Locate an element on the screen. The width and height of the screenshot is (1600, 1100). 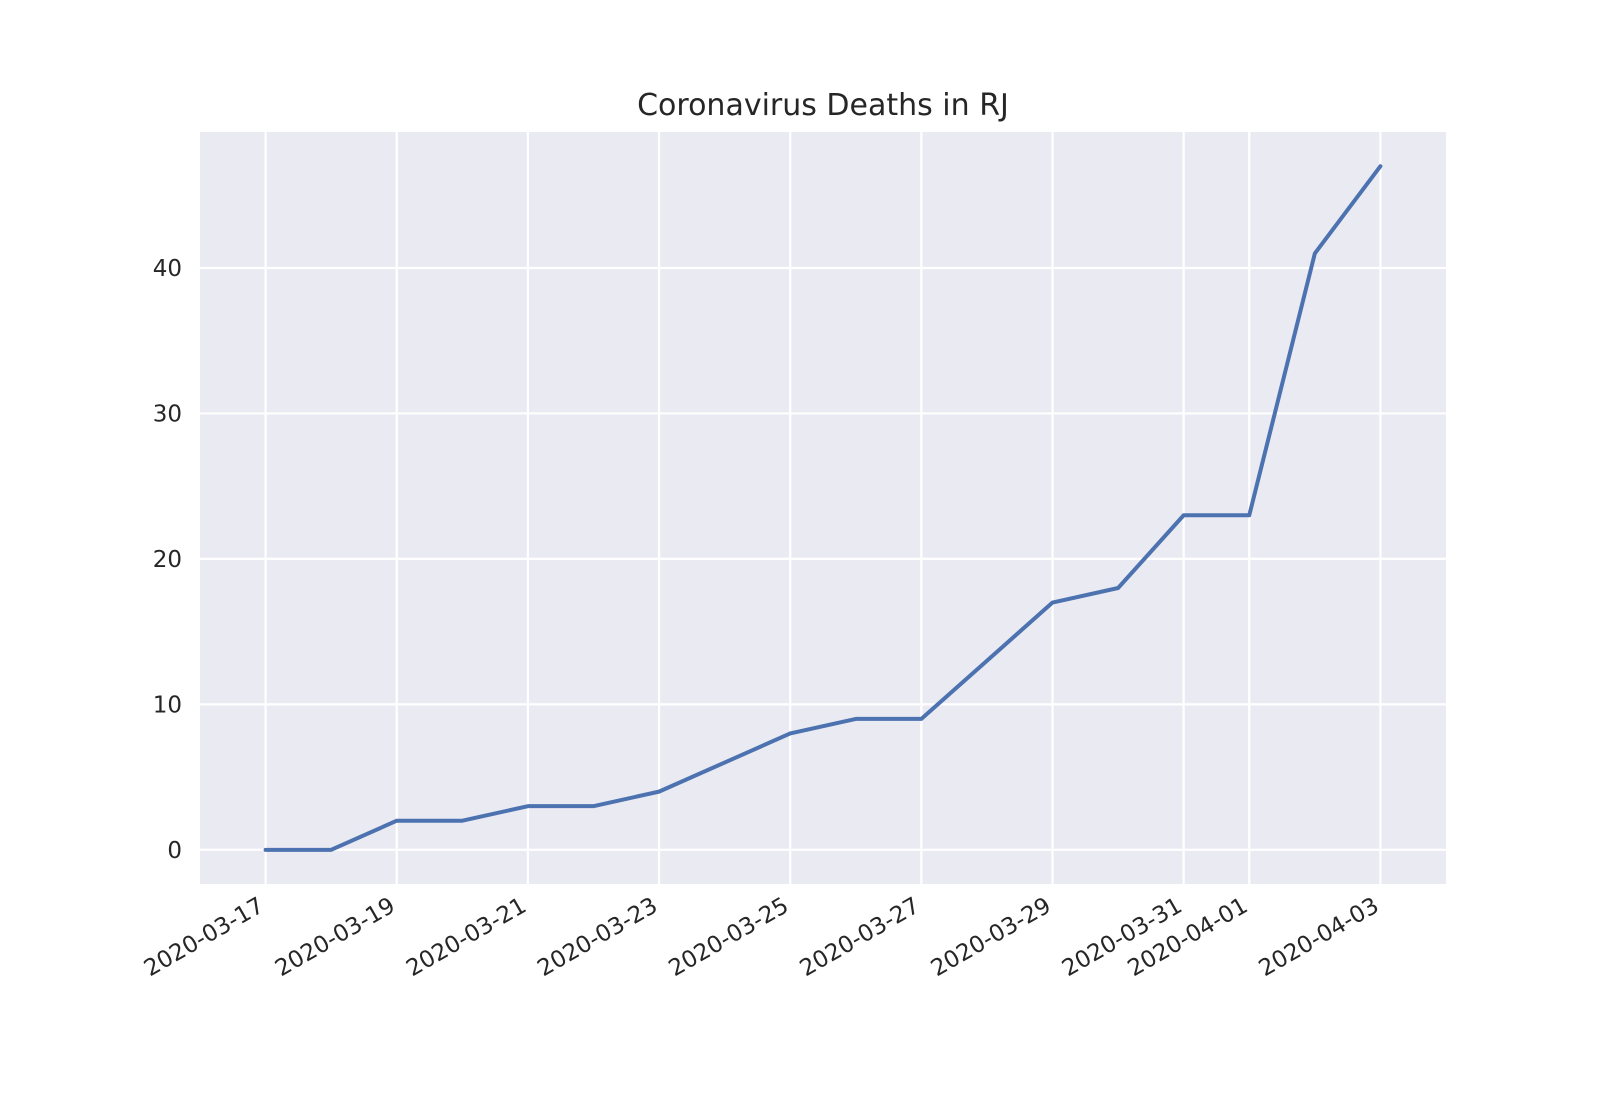
y-tick-label: 10 is located at coordinates (167, 705).